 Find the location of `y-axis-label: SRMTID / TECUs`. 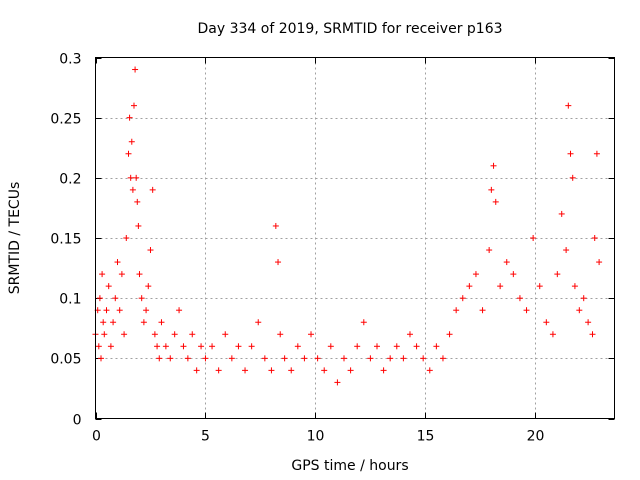

y-axis-label: SRMTID / TECUs is located at coordinates (15, 238).